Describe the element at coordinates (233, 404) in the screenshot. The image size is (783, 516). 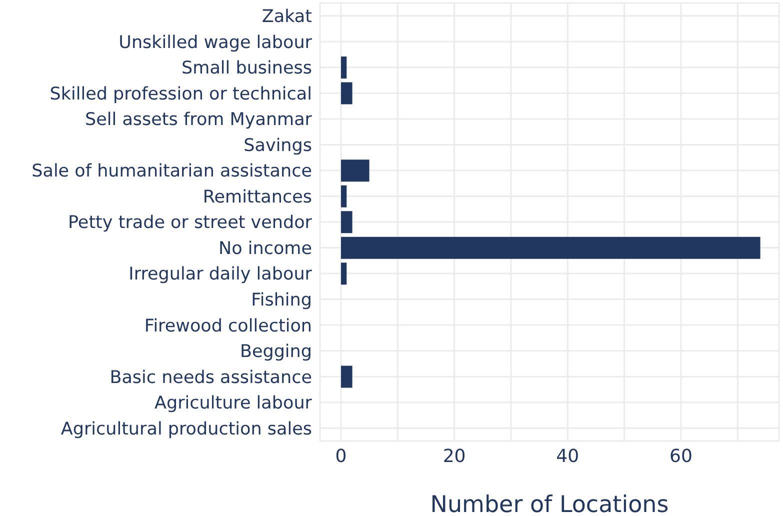
I see `y-tick-label: Agriculture labour` at that location.